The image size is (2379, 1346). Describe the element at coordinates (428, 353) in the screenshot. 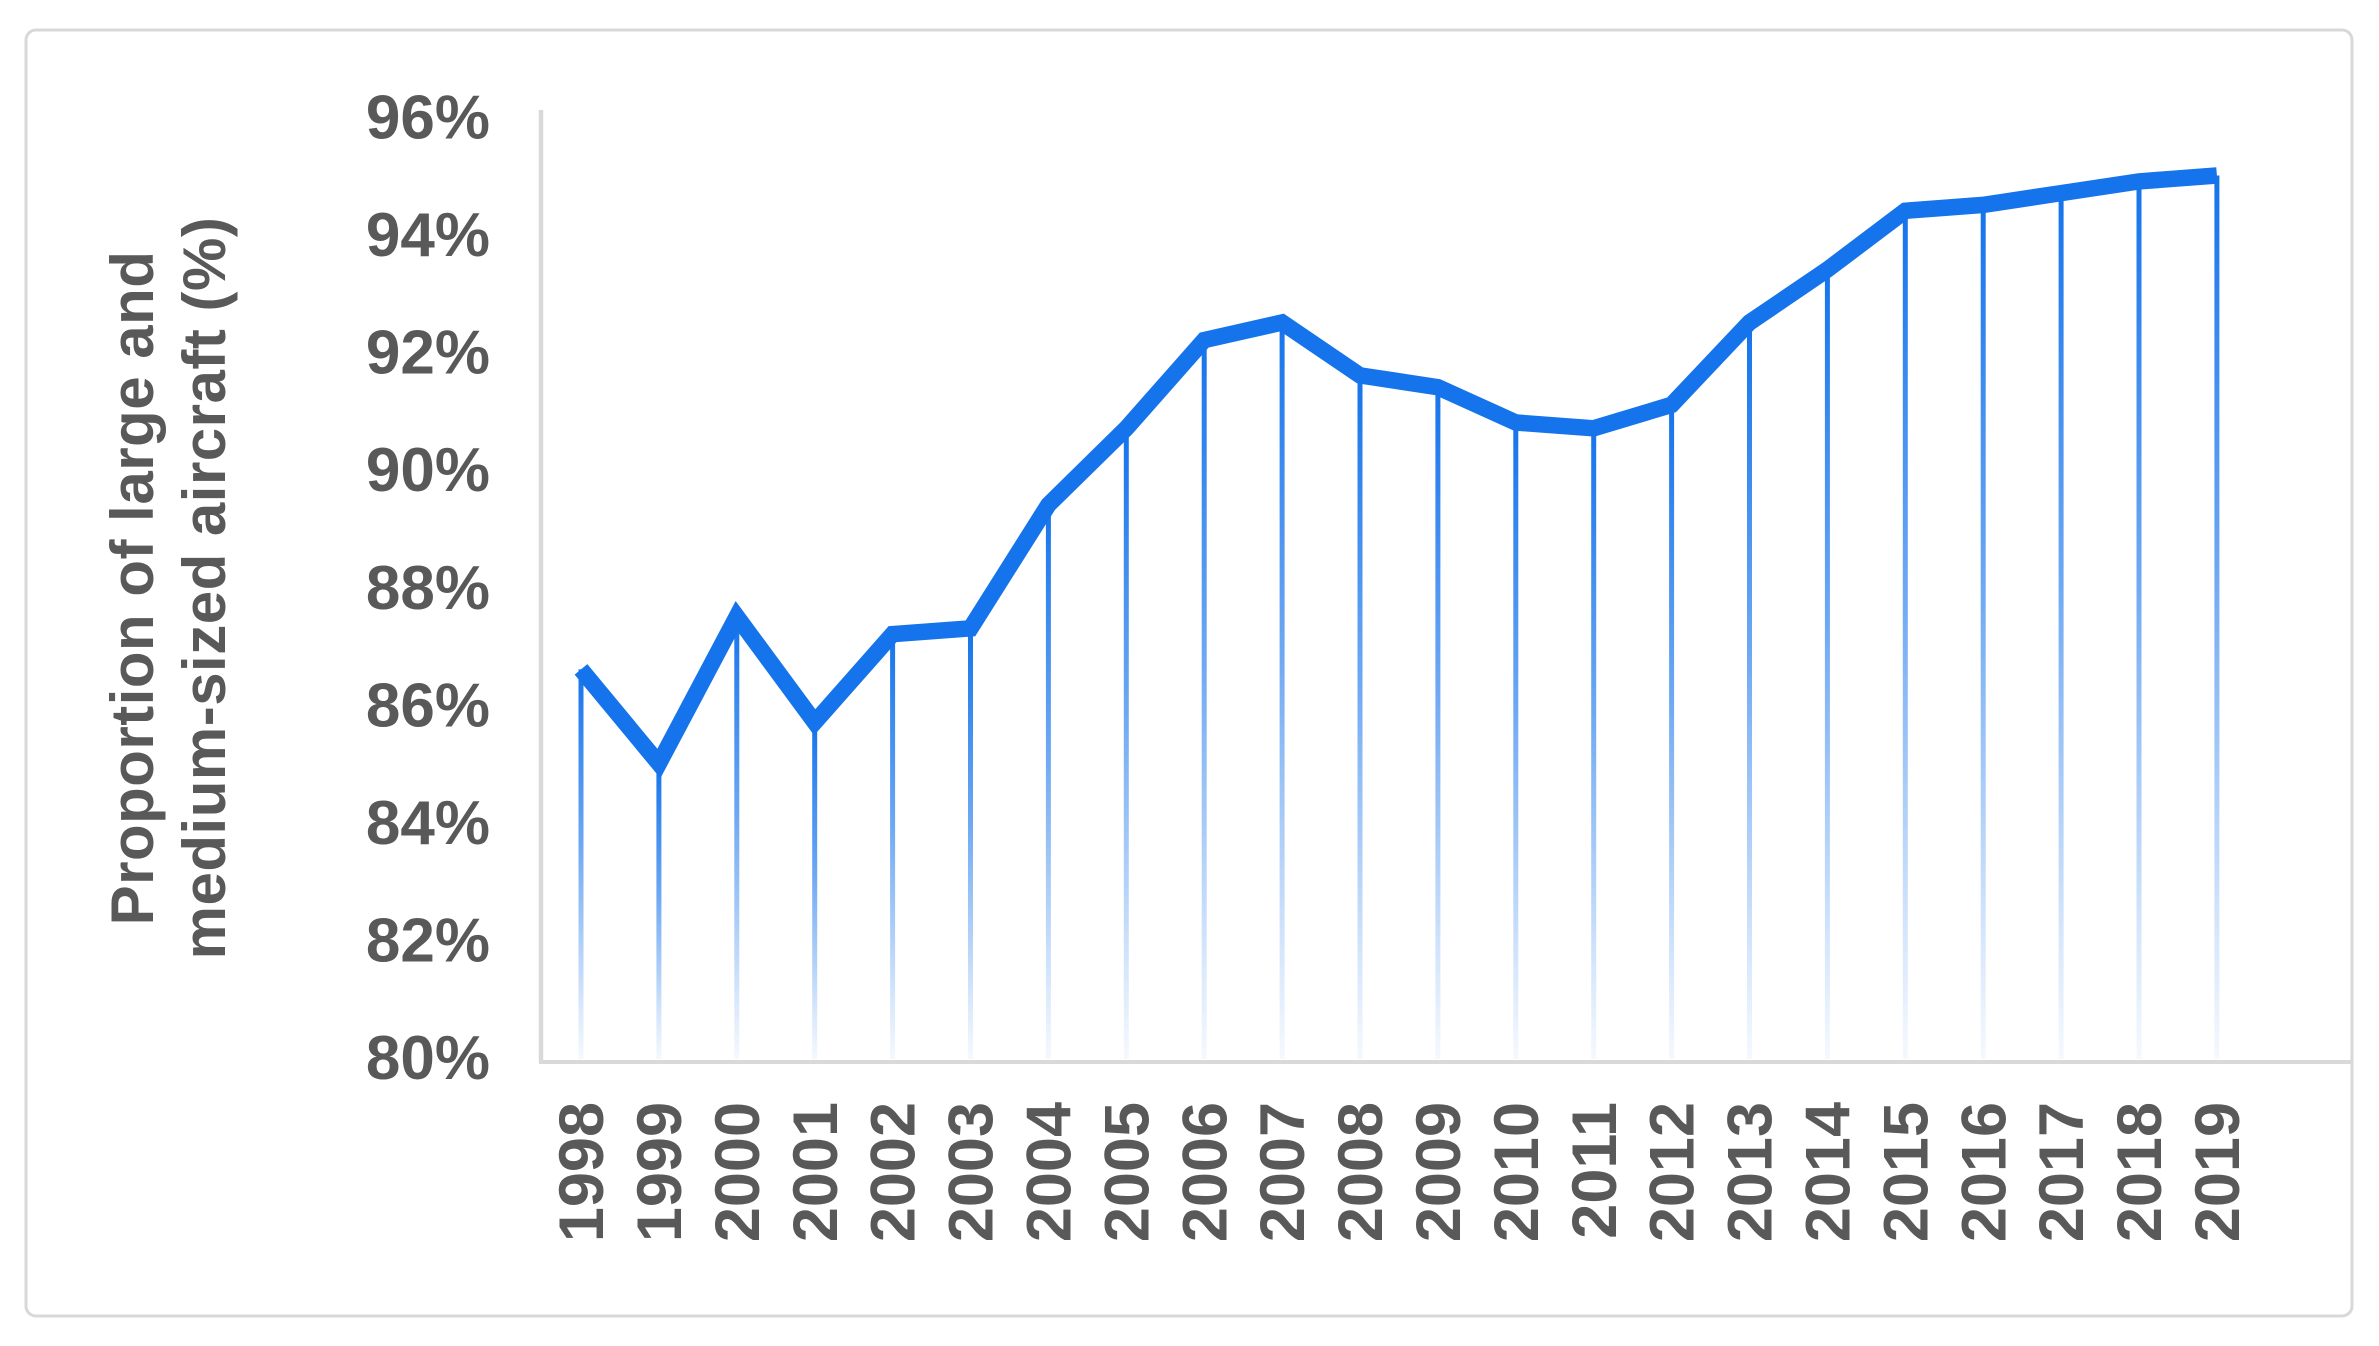

I see `y-tick-label: 92%` at that location.